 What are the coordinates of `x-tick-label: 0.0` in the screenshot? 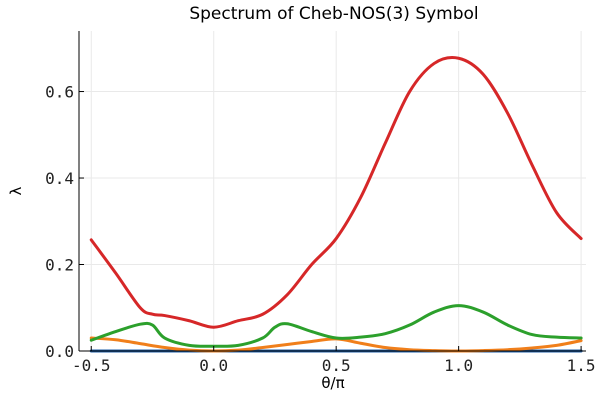 It's located at (213, 365).